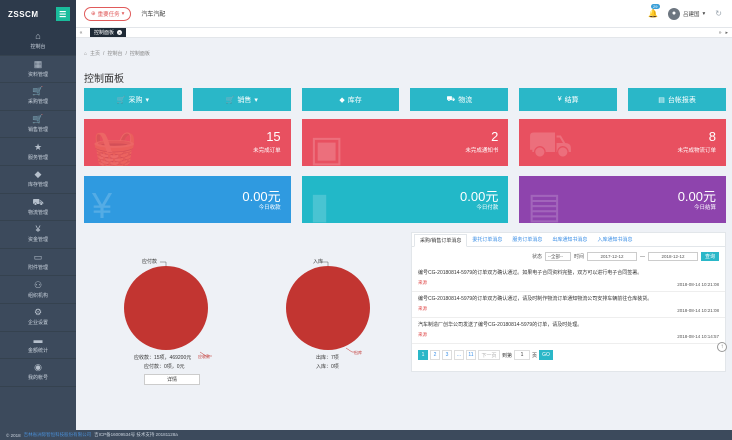 Image resolution: width=732 pixels, height=440 pixels. Describe the element at coordinates (38, 318) in the screenshot. I see `sidebar-item: ⚙ 企业设置` at that location.